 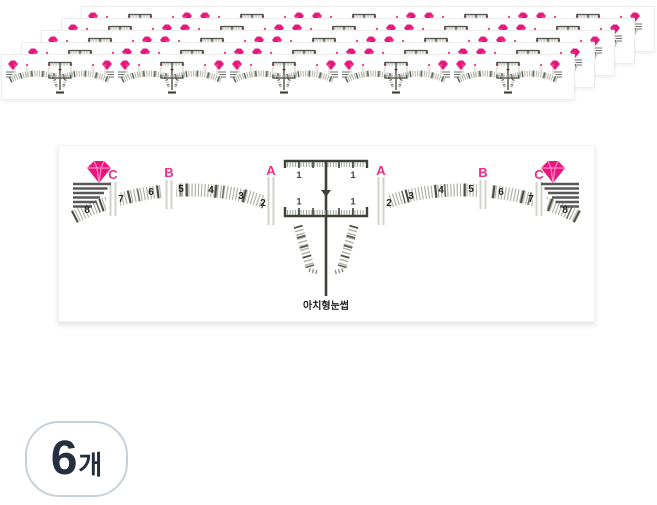 What do you see at coordinates (90, 465) in the screenshot?
I see `quantity-unit: 개` at bounding box center [90, 465].